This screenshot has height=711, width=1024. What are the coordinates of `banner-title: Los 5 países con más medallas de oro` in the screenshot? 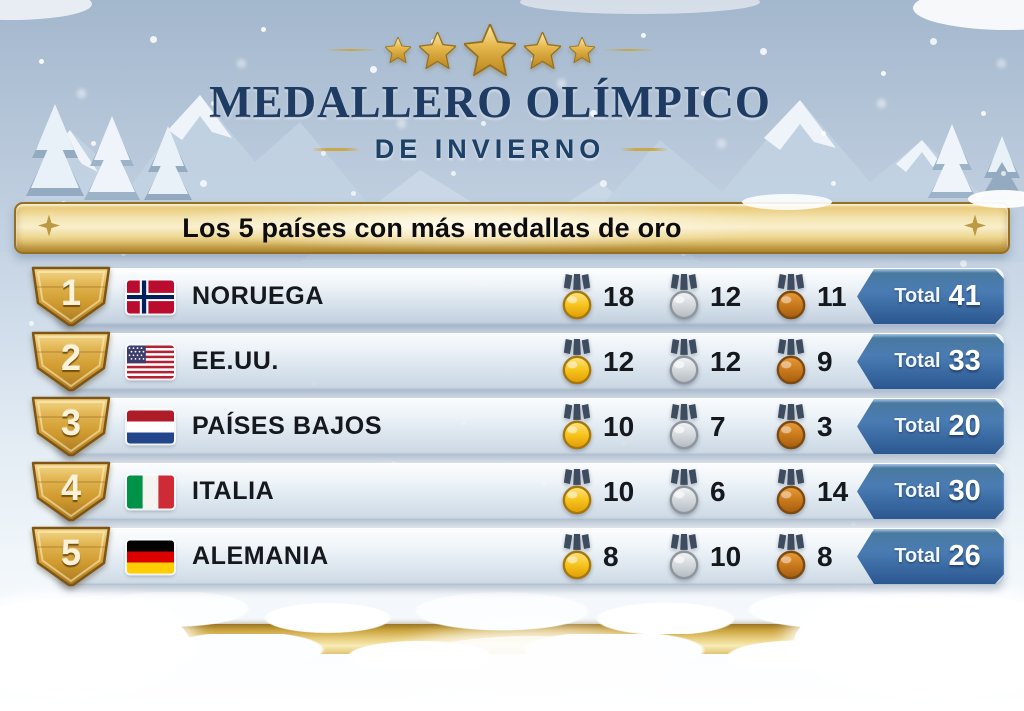 It's located at (432, 227).